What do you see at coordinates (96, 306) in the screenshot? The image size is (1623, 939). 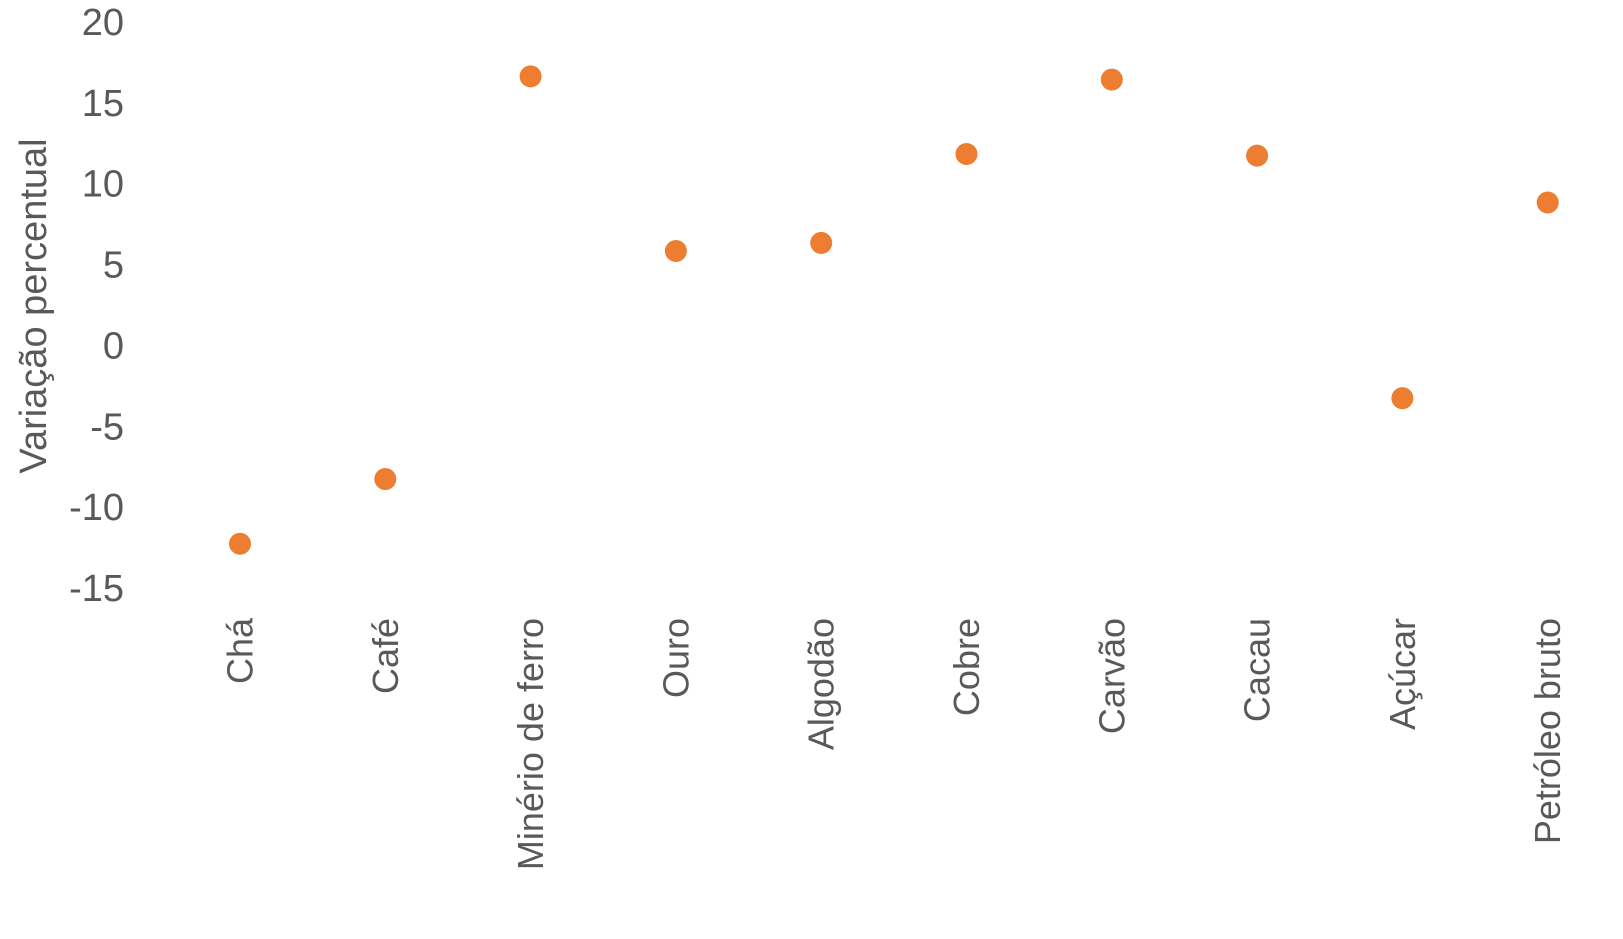 I see `y-axis-ticks: 20 15 10 5 0 -5 -10 -15` at bounding box center [96, 306].